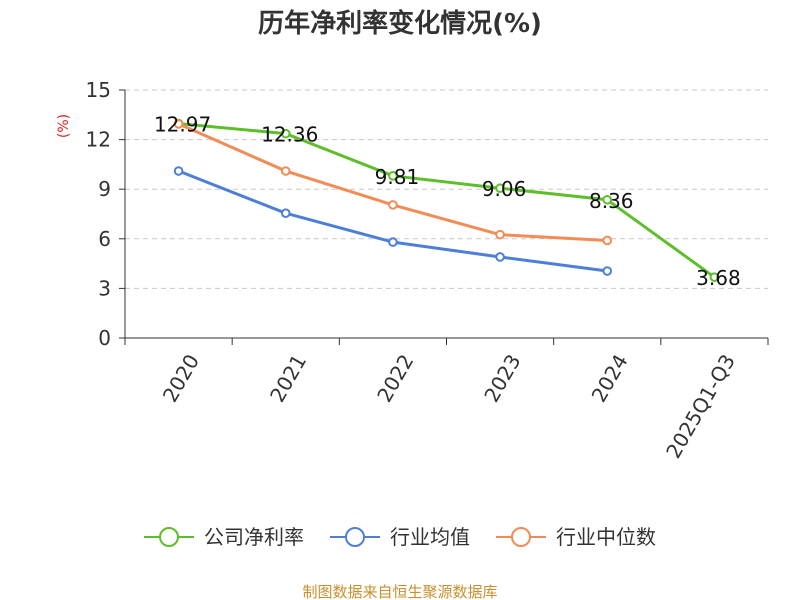  What do you see at coordinates (395, 378) in the screenshot?
I see `x-tick-label: 2022` at bounding box center [395, 378].